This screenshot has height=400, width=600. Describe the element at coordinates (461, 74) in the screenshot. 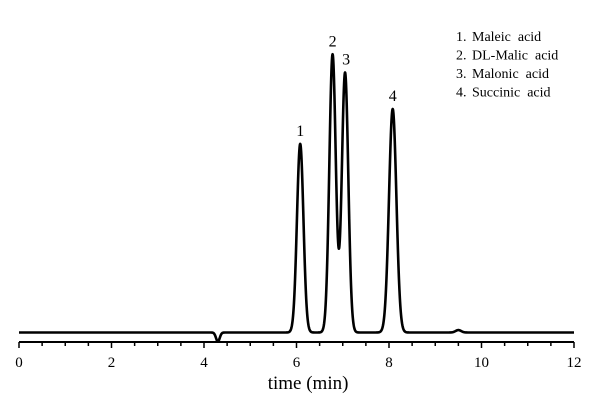

I see `legend-number: 3.` at that location.